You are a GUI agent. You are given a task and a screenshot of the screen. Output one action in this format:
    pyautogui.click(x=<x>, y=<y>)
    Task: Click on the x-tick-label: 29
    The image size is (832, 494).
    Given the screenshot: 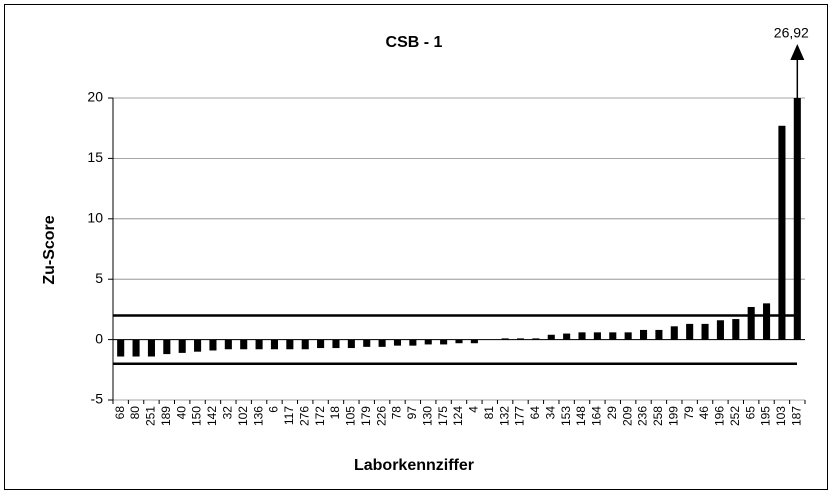 What is the action you would take?
    pyautogui.click(x=612, y=413)
    